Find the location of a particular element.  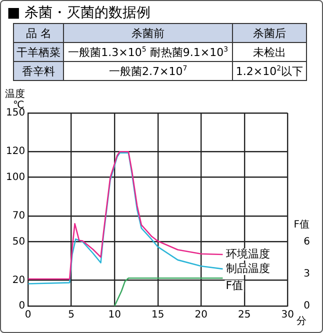

x-axis-title: 分 is located at coordinates (301, 321).